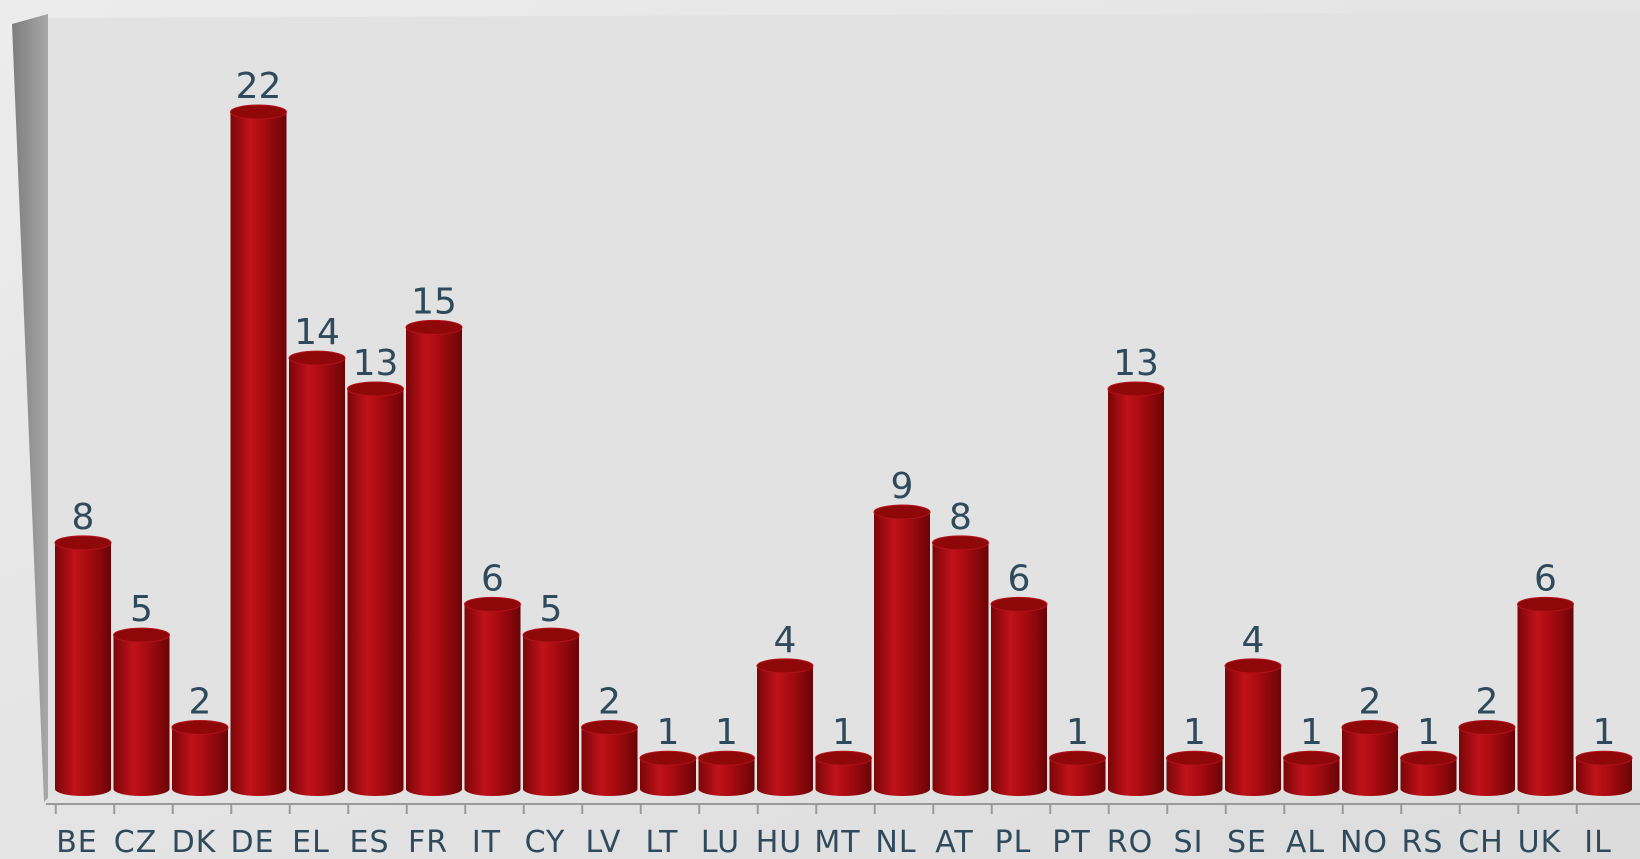 The width and height of the screenshot is (1640, 859). What do you see at coordinates (311, 842) in the screenshot?
I see `x-tick-label: EL` at bounding box center [311, 842].